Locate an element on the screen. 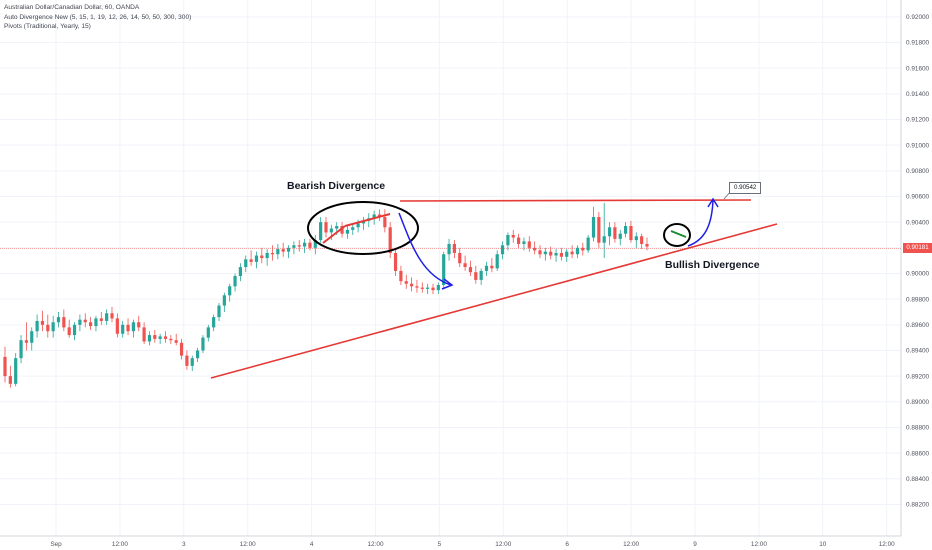 Image resolution: width=932 pixels, height=550 pixels. price-tick-label: 0.89200 is located at coordinates (918, 376).